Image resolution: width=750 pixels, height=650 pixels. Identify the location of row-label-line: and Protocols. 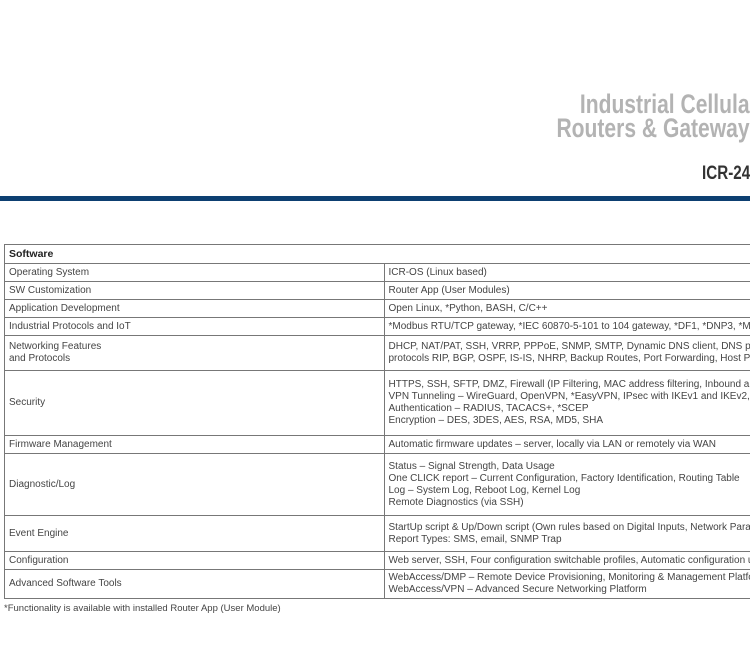
(40, 358).